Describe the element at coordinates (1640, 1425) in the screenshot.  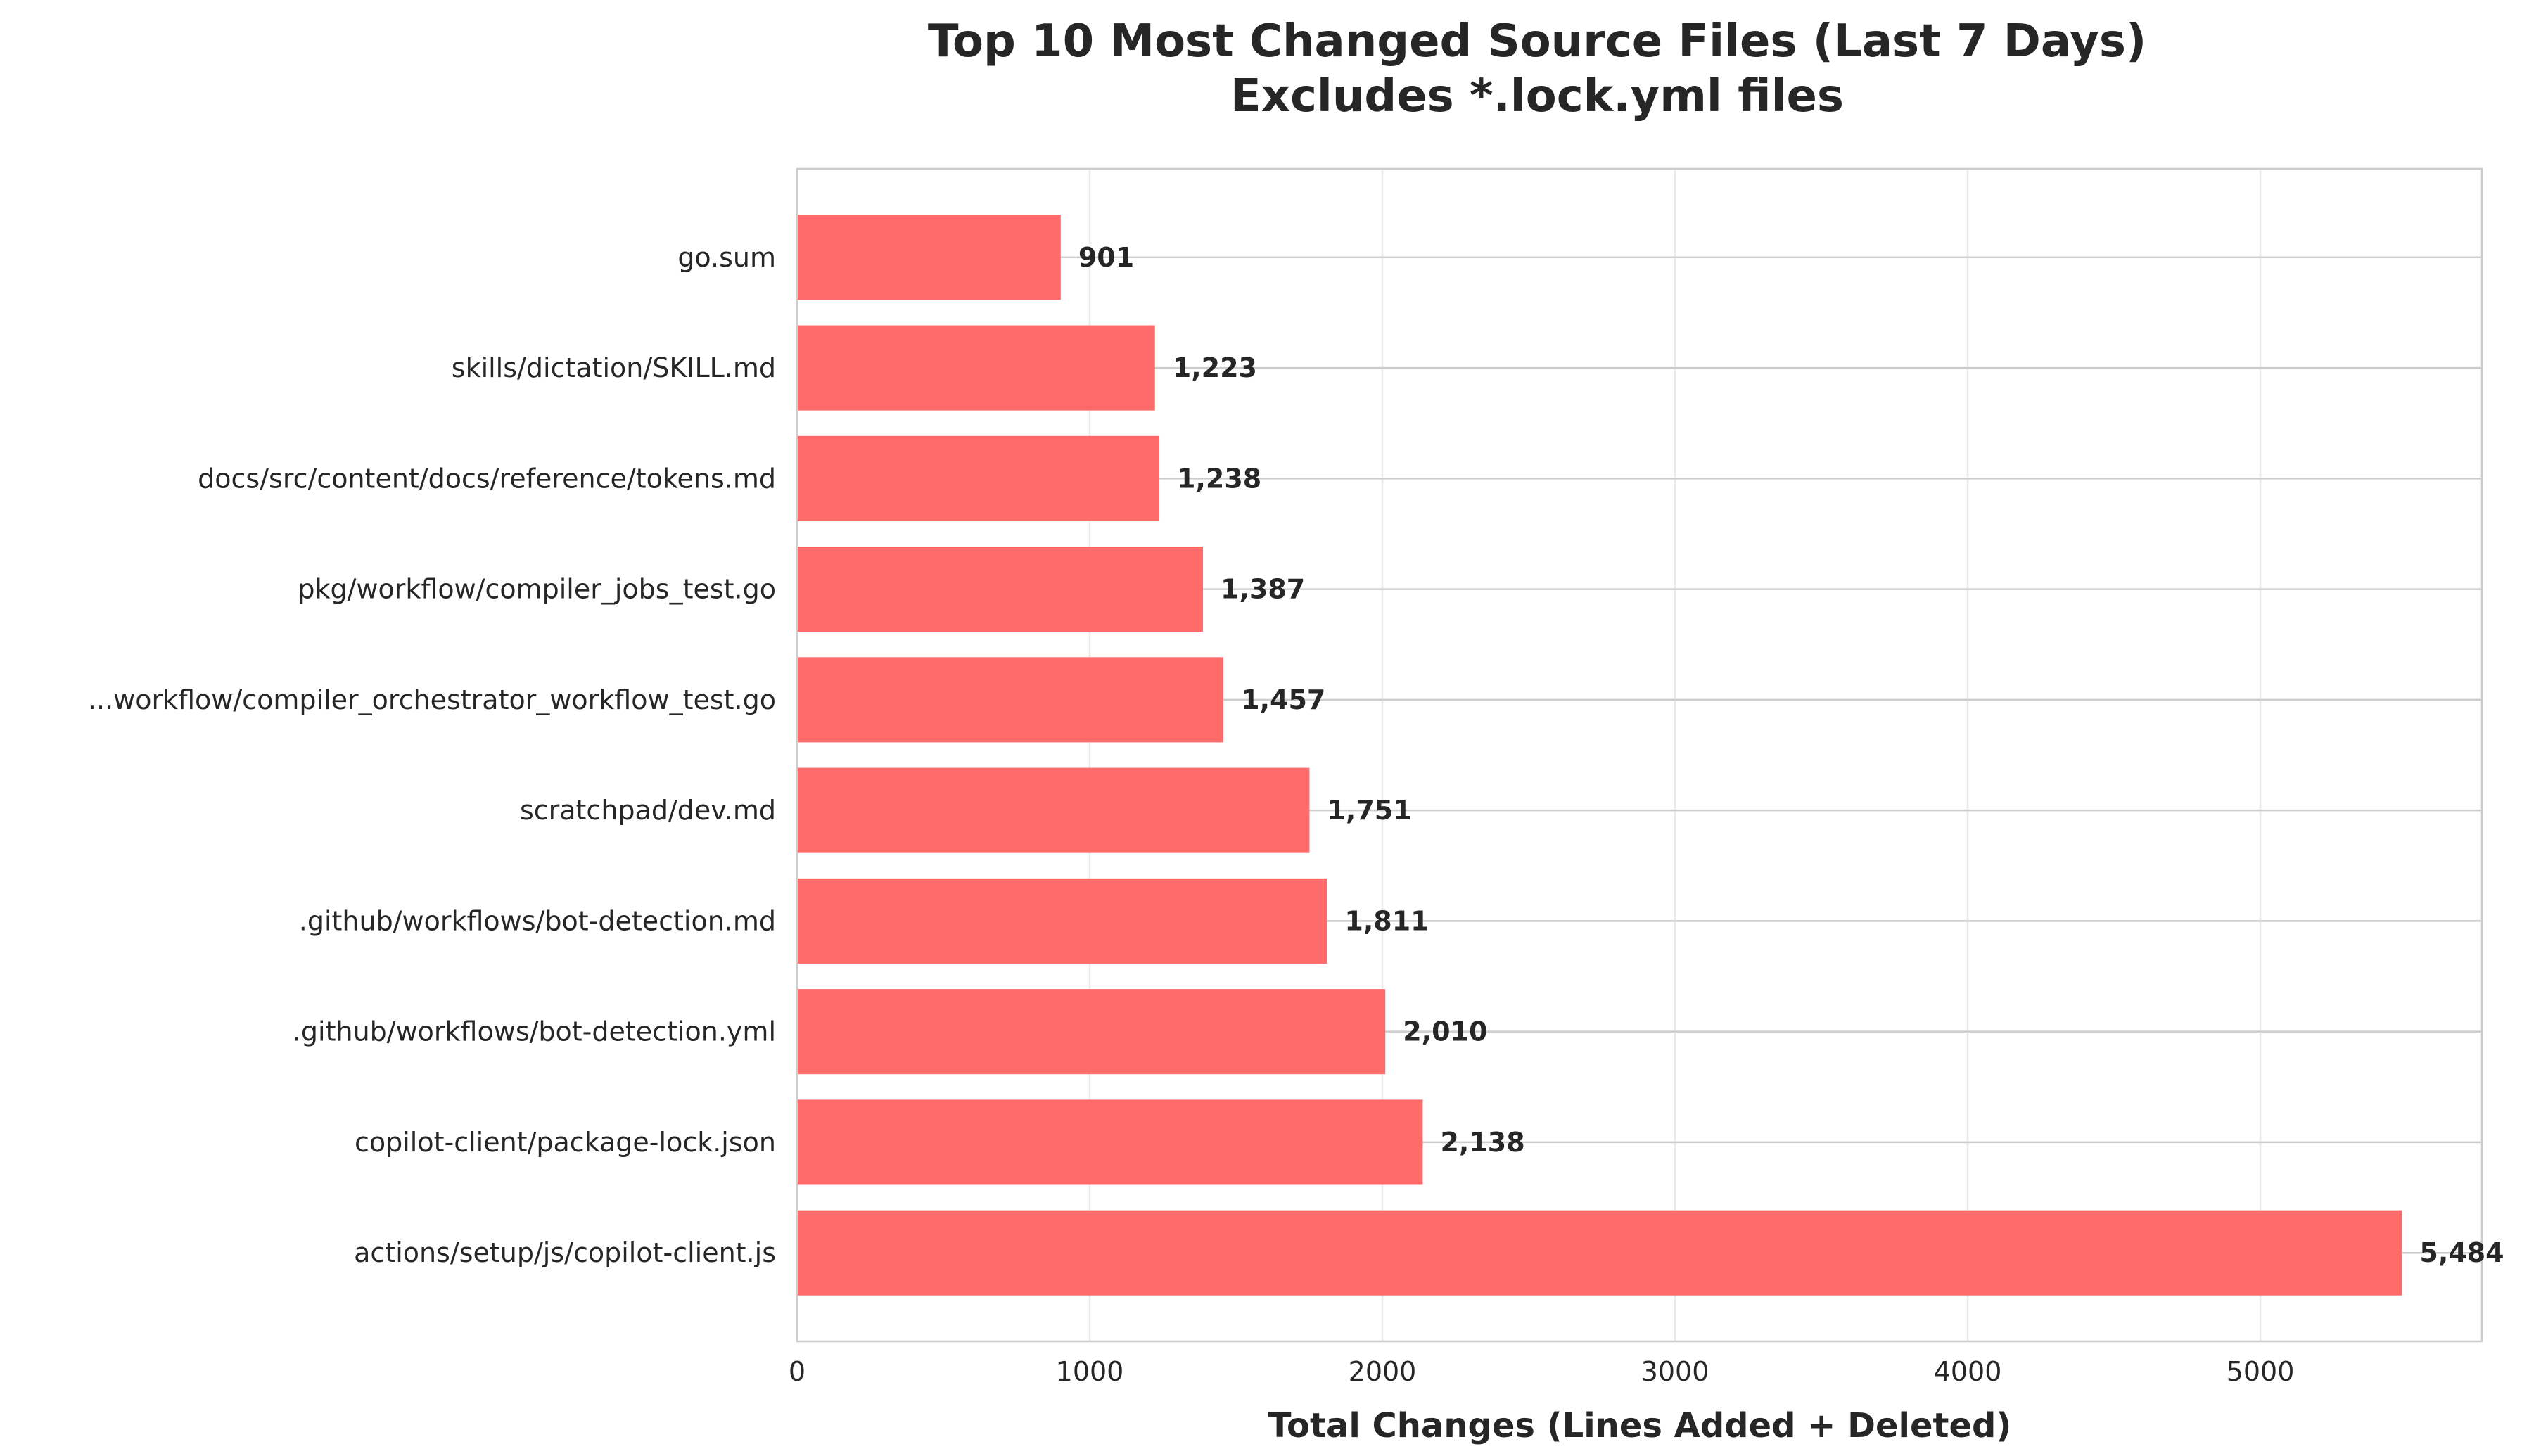
I see `x-axis-label: Total Changes (Lines Added + Deleted)` at that location.